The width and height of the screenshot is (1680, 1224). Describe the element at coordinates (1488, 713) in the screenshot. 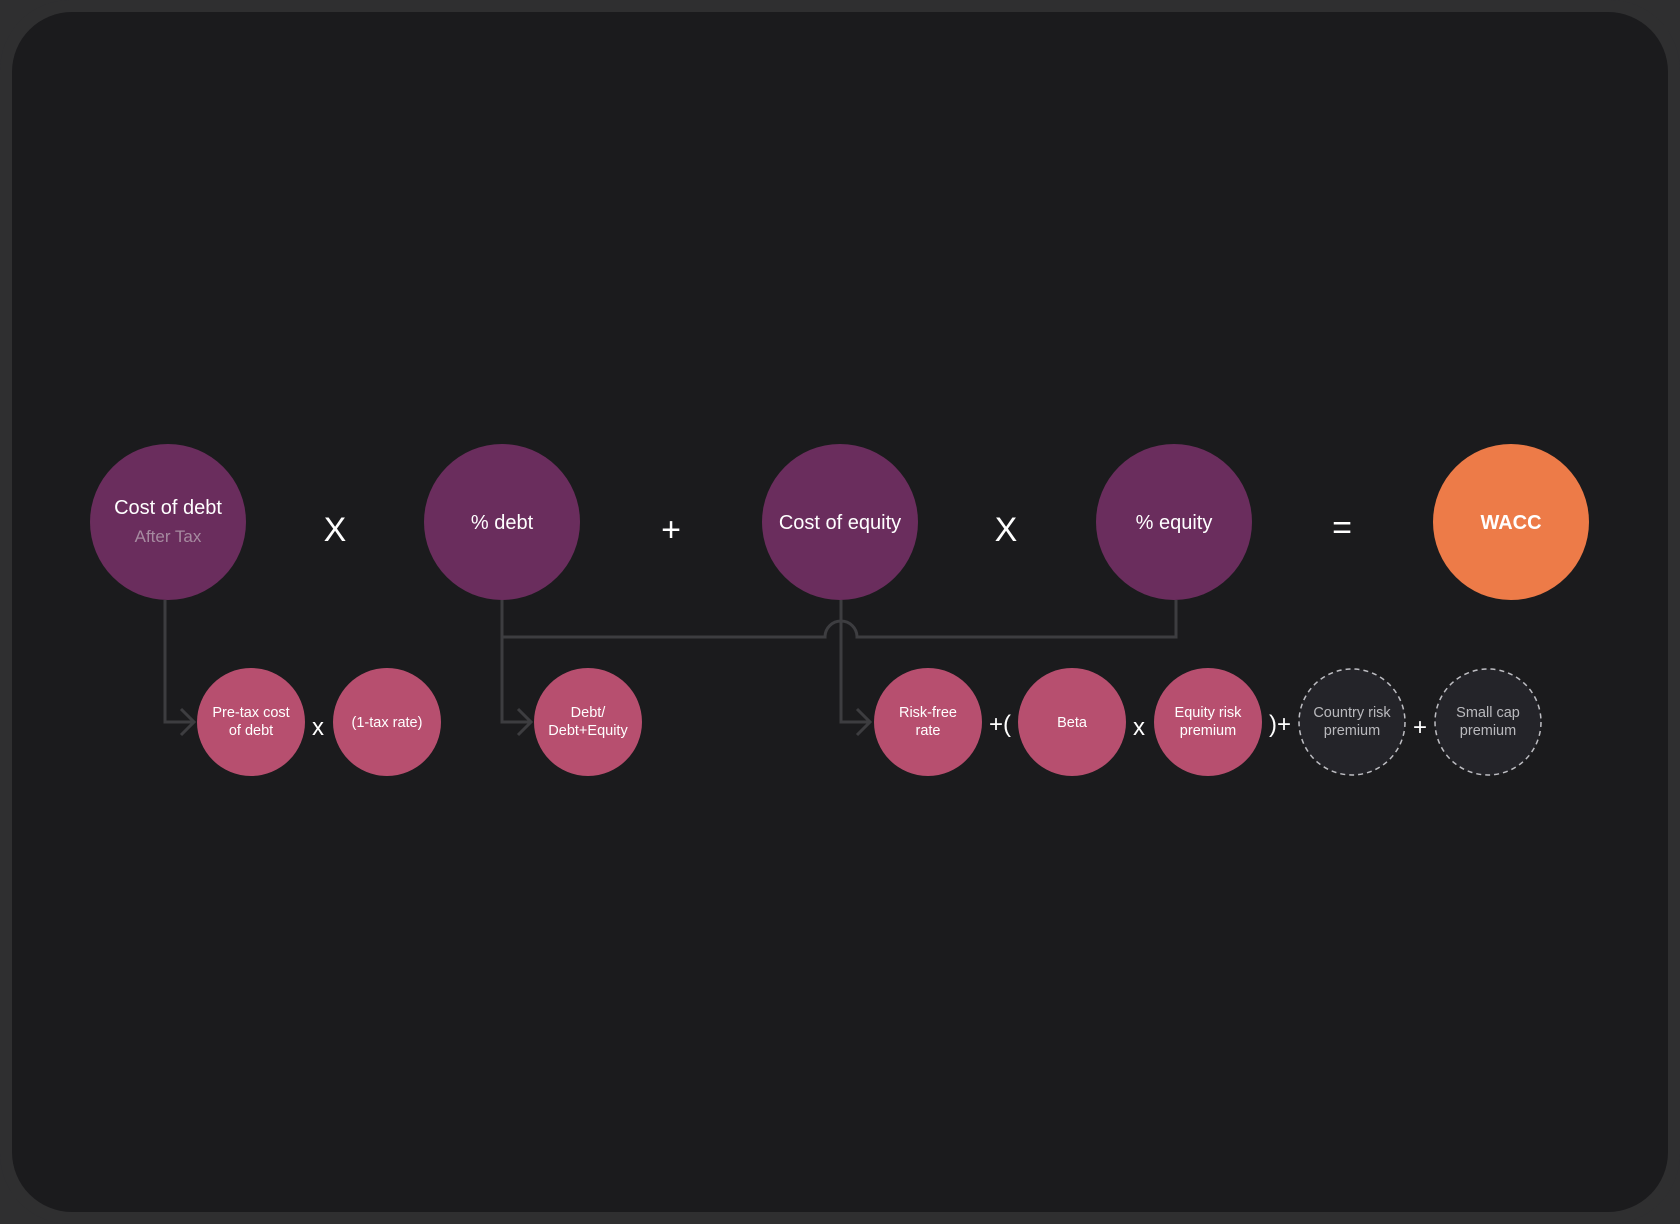

I see `node-label: Small cap` at that location.